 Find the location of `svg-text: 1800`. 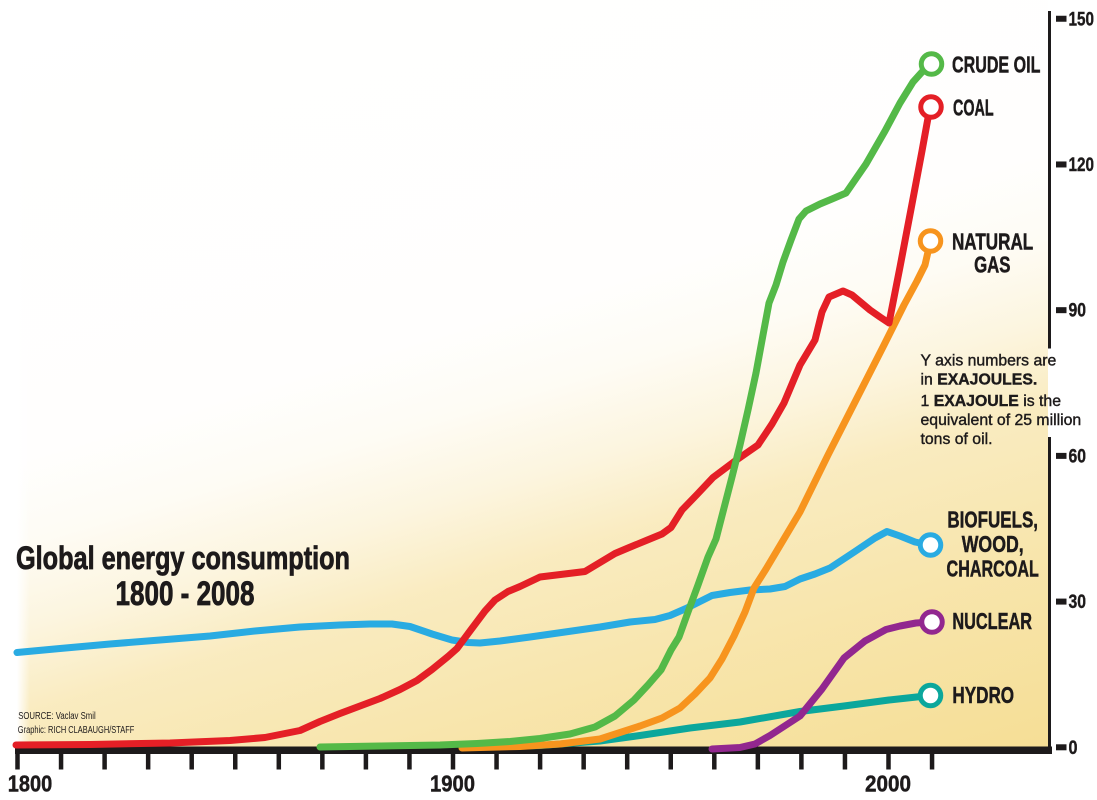

svg-text: 1800 is located at coordinates (30, 784).